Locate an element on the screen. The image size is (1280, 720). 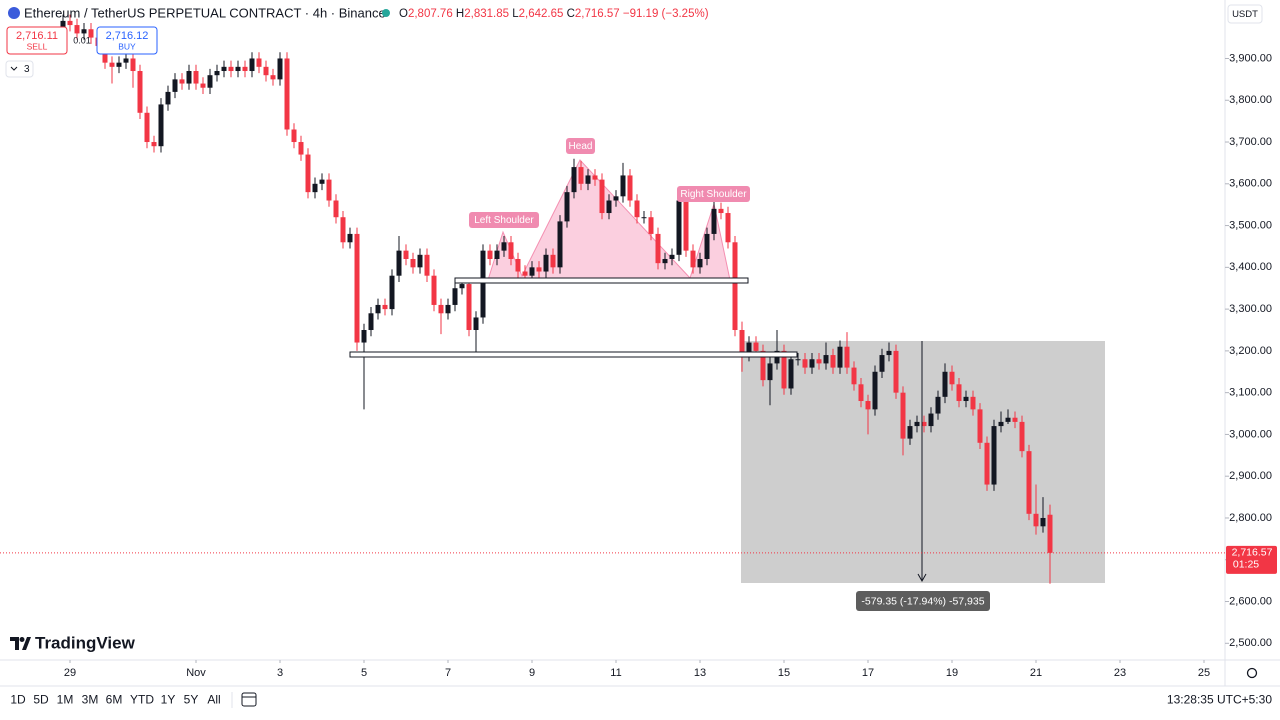
x-tick-label: 7 is located at coordinates (448, 673).